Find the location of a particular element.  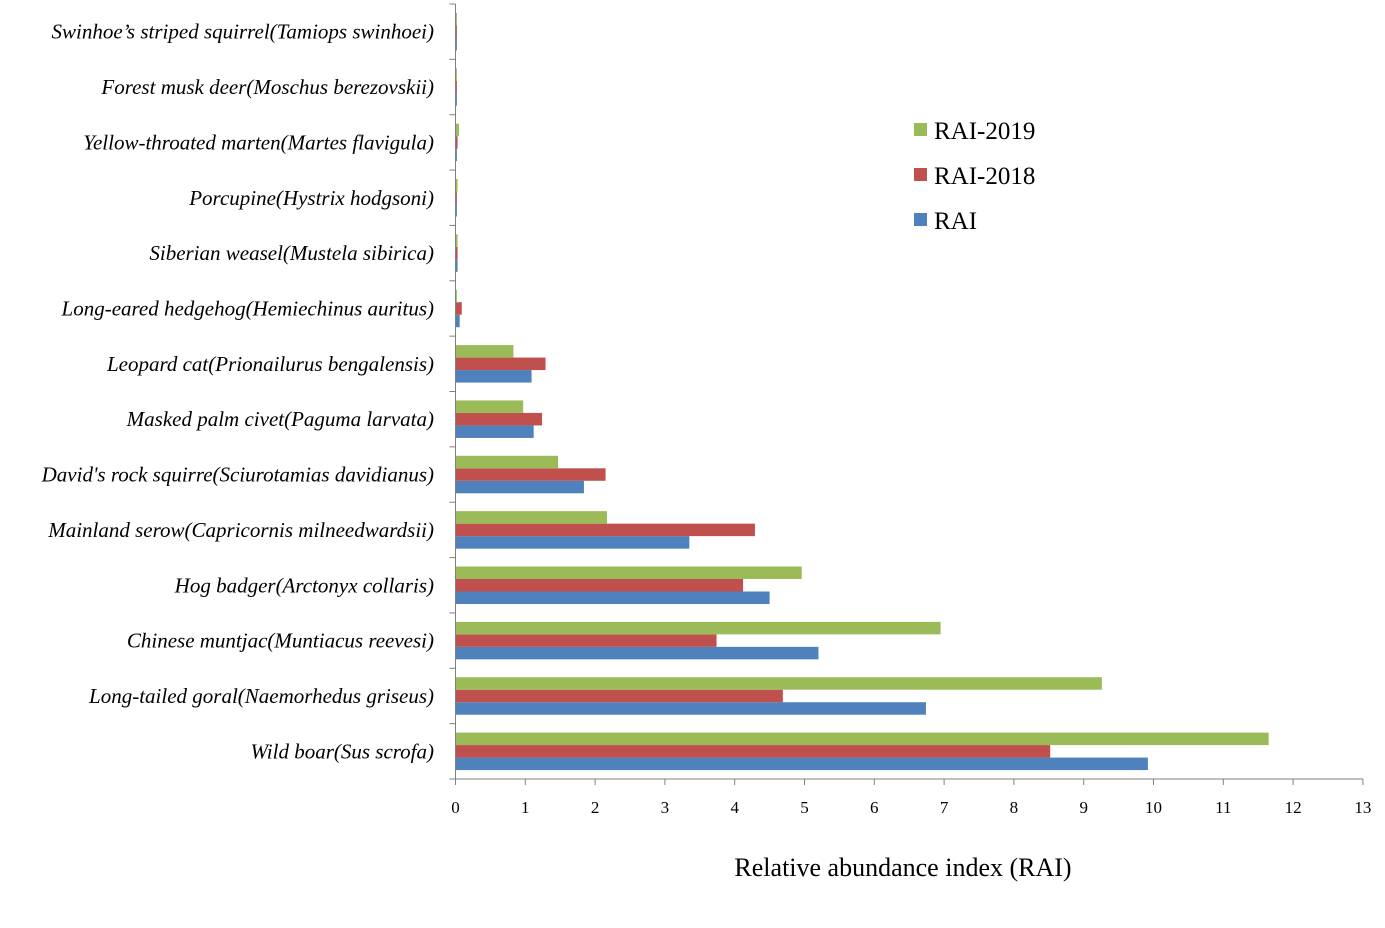

category-label: Leopard cat(Prionailurus bengalensis) is located at coordinates (270, 364).